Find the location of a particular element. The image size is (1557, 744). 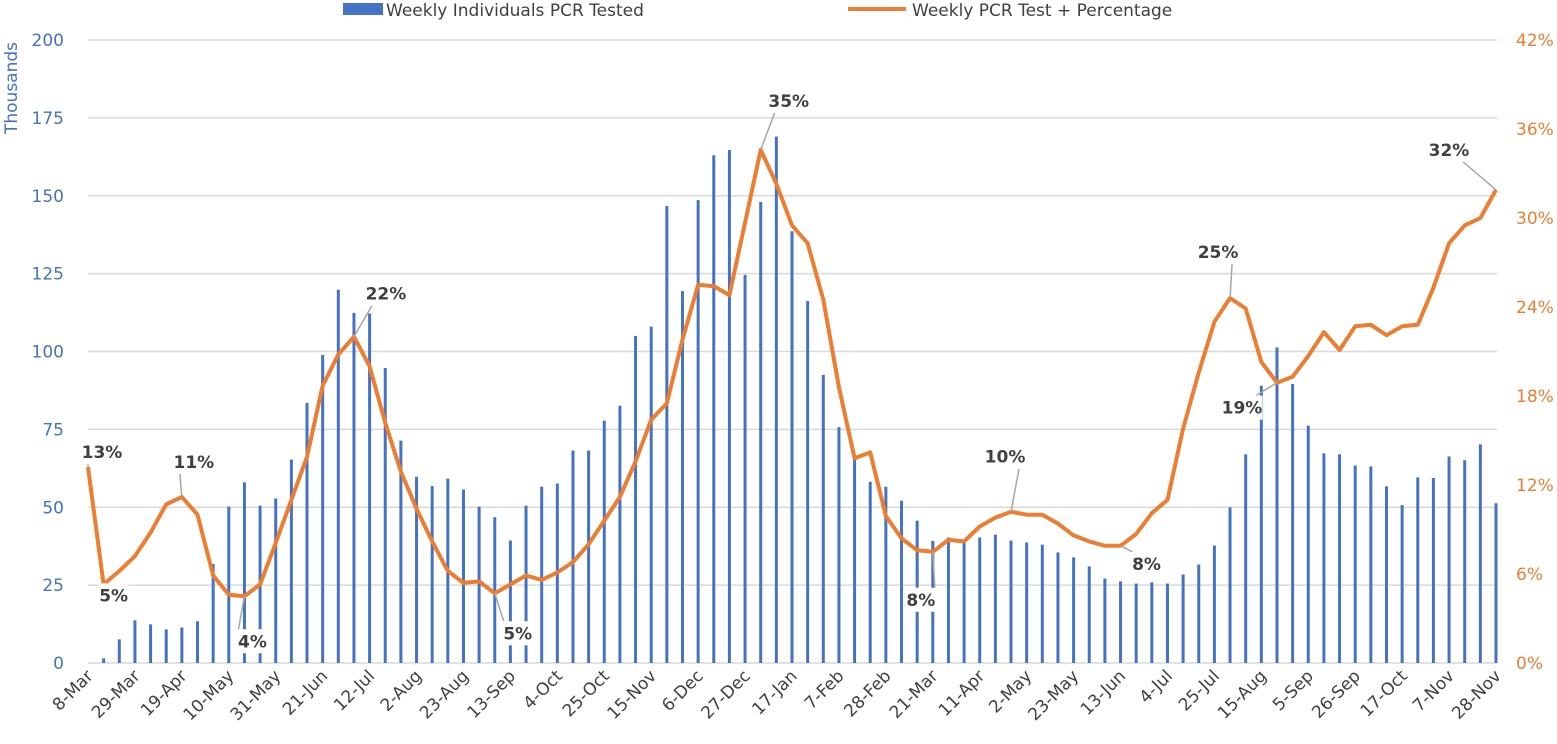

x-tick: 23-May is located at coordinates (1054, 695).